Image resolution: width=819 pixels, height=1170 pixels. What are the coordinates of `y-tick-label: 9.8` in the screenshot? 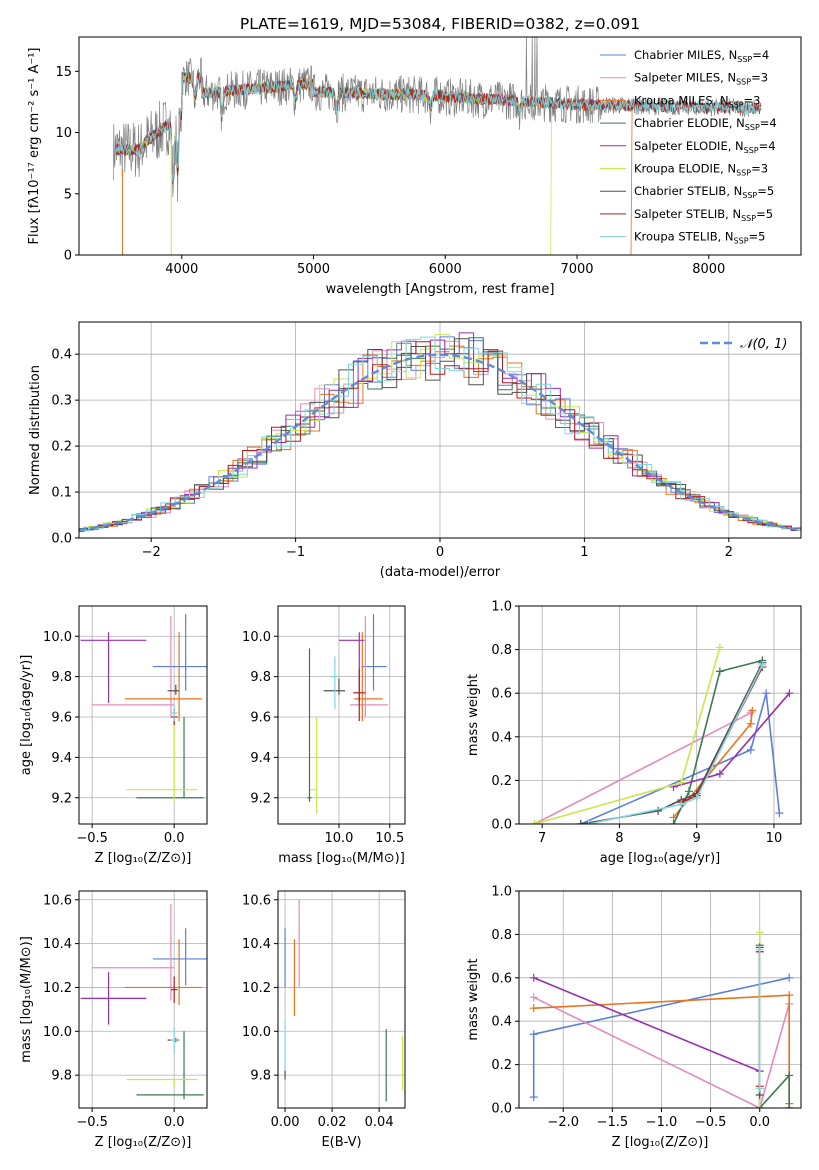 It's located at (61, 1076).